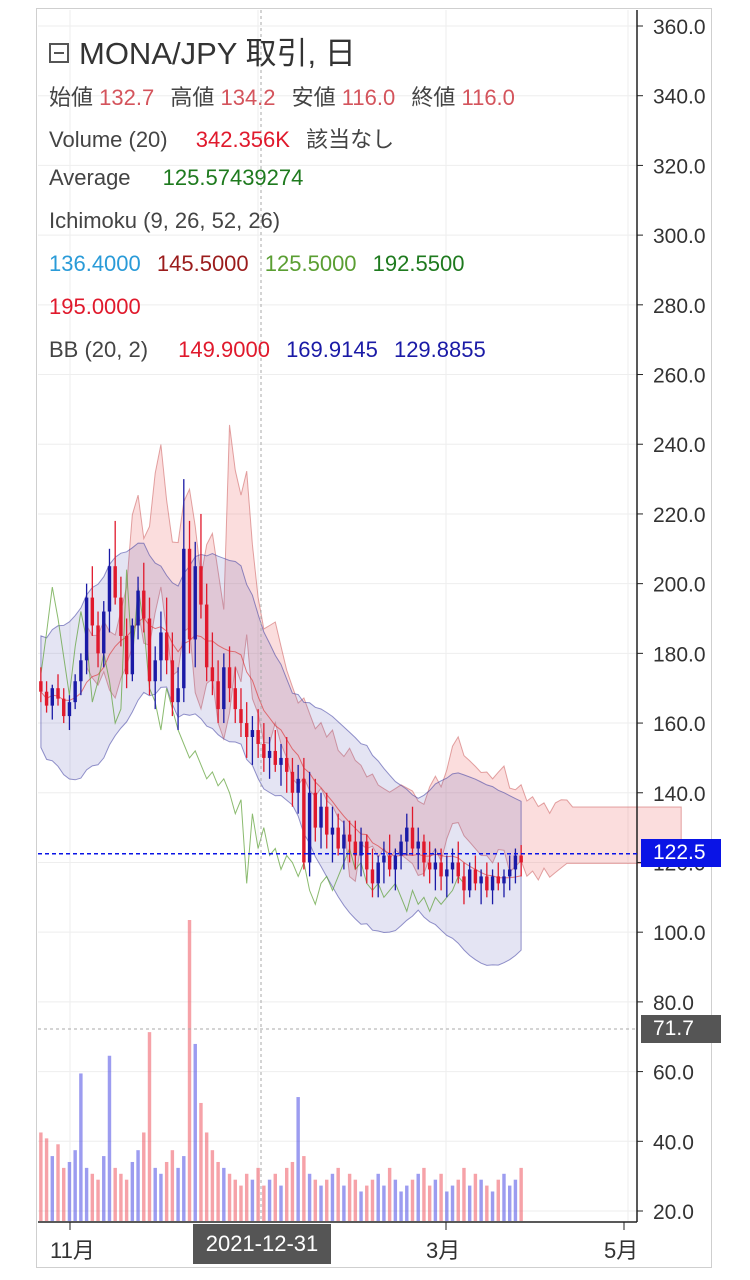 The image size is (750, 1280). Describe the element at coordinates (108, 139) in the screenshot. I see `volume-label: Volume (20)` at that location.